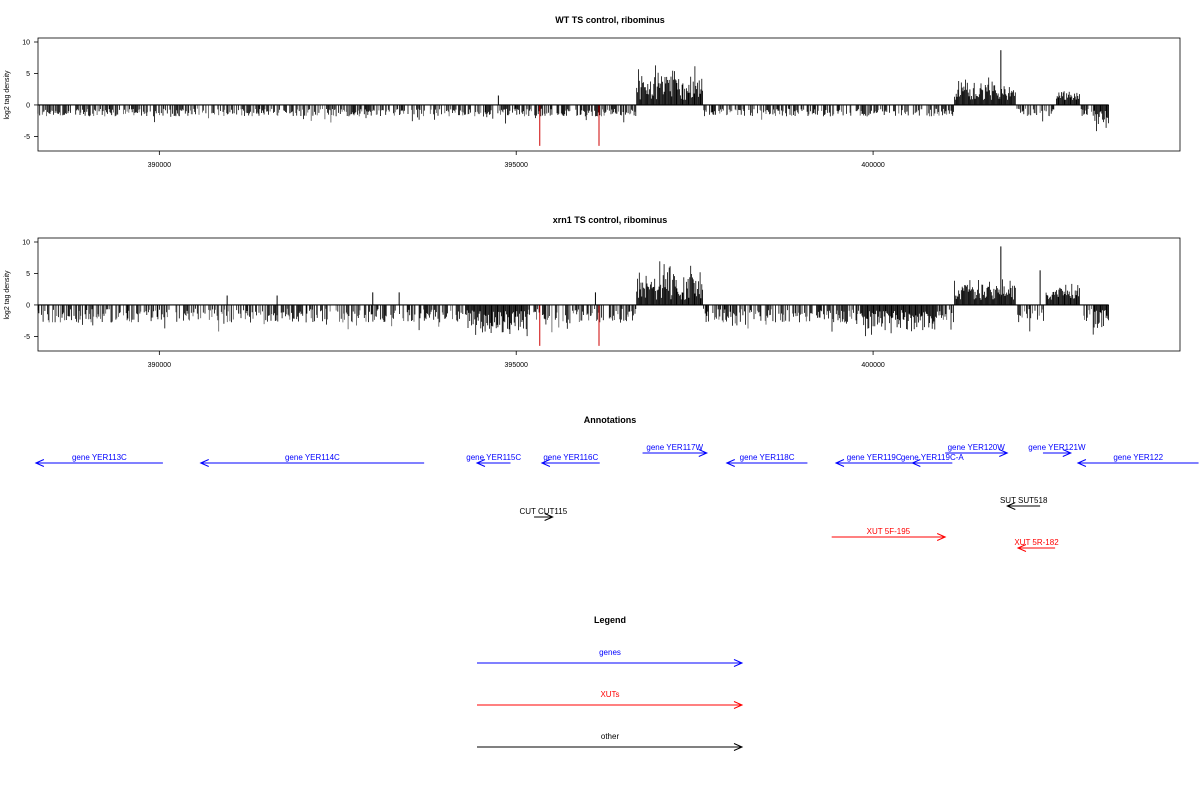 This screenshot has height=800, width=1200. Describe the element at coordinates (610, 420) in the screenshot. I see `annotations-title: Annotations` at that location.